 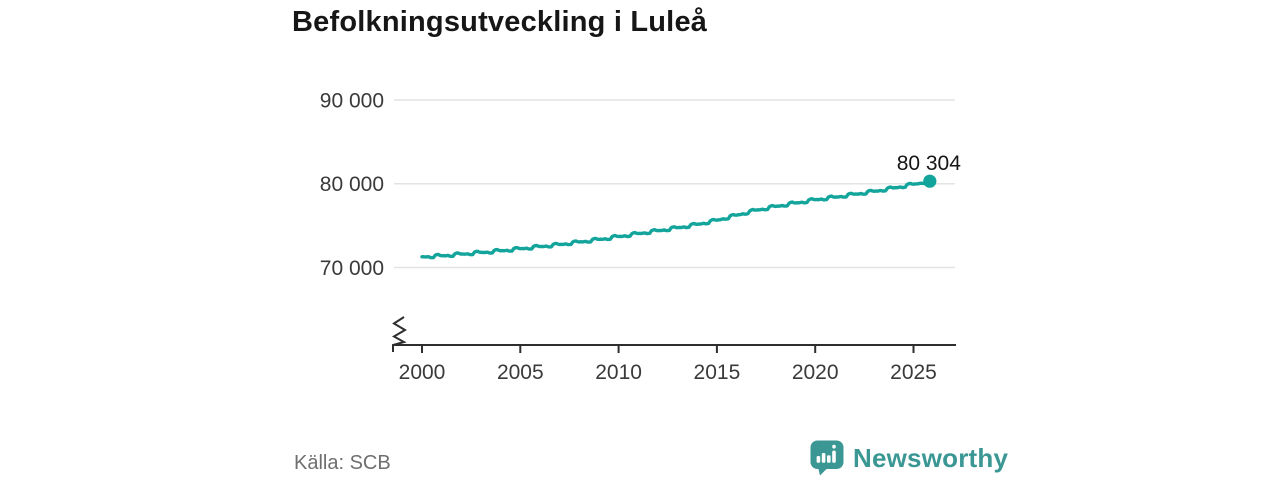 What do you see at coordinates (834, 446) in the screenshot?
I see `logo-exclamation-dot` at bounding box center [834, 446].